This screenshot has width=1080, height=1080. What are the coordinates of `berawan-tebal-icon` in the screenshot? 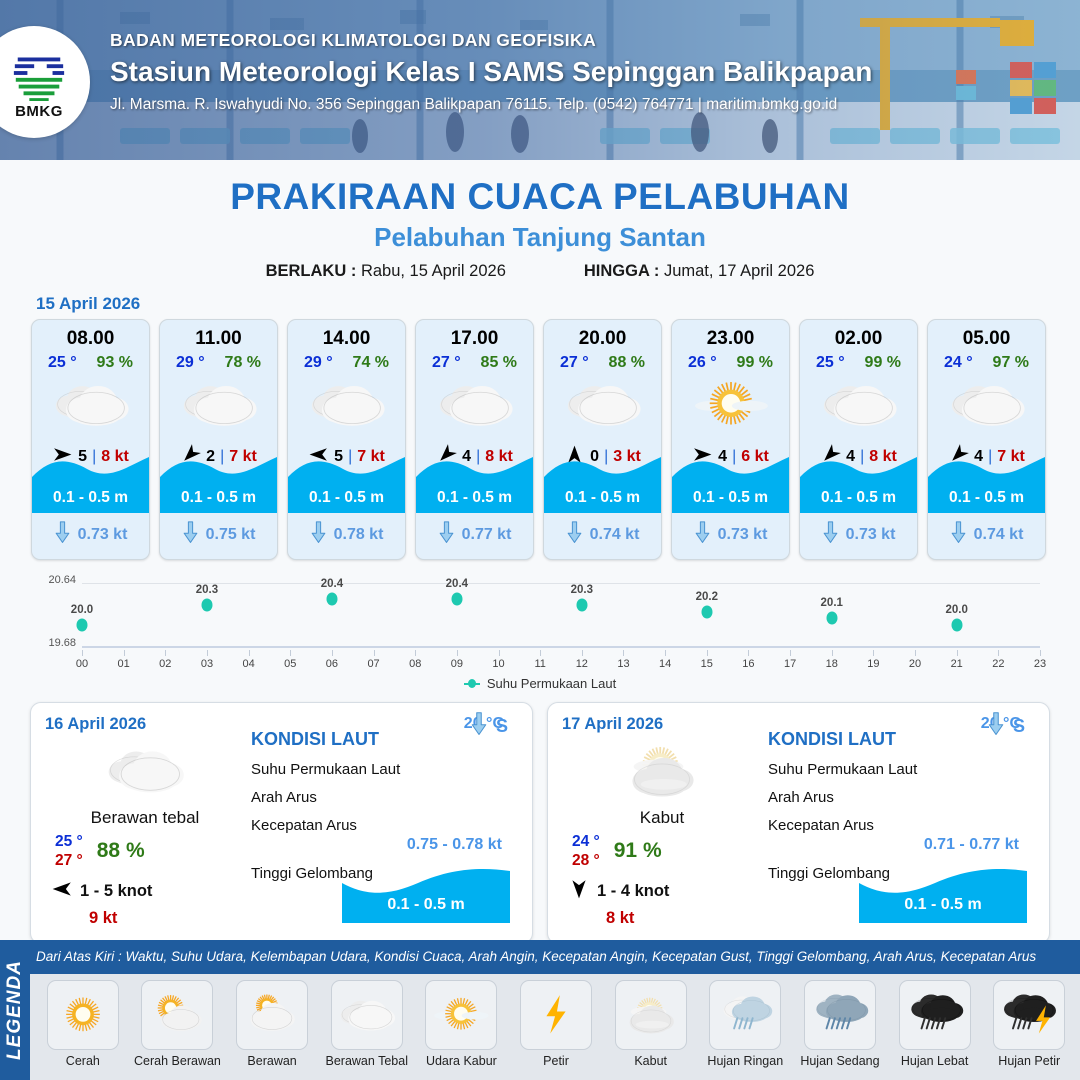 It's located at (90, 405).